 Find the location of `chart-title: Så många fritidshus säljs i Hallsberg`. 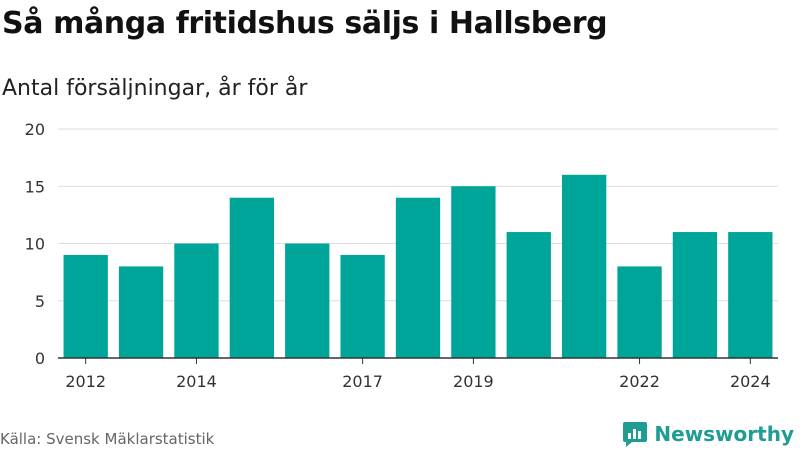

chart-title: Så många fritidshus säljs i Hallsberg is located at coordinates (305, 23).